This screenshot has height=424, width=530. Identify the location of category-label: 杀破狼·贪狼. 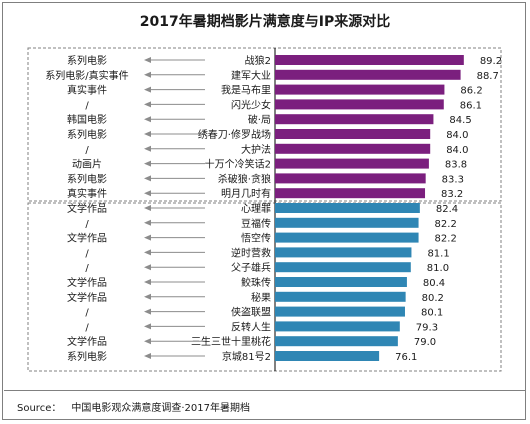
(244, 178).